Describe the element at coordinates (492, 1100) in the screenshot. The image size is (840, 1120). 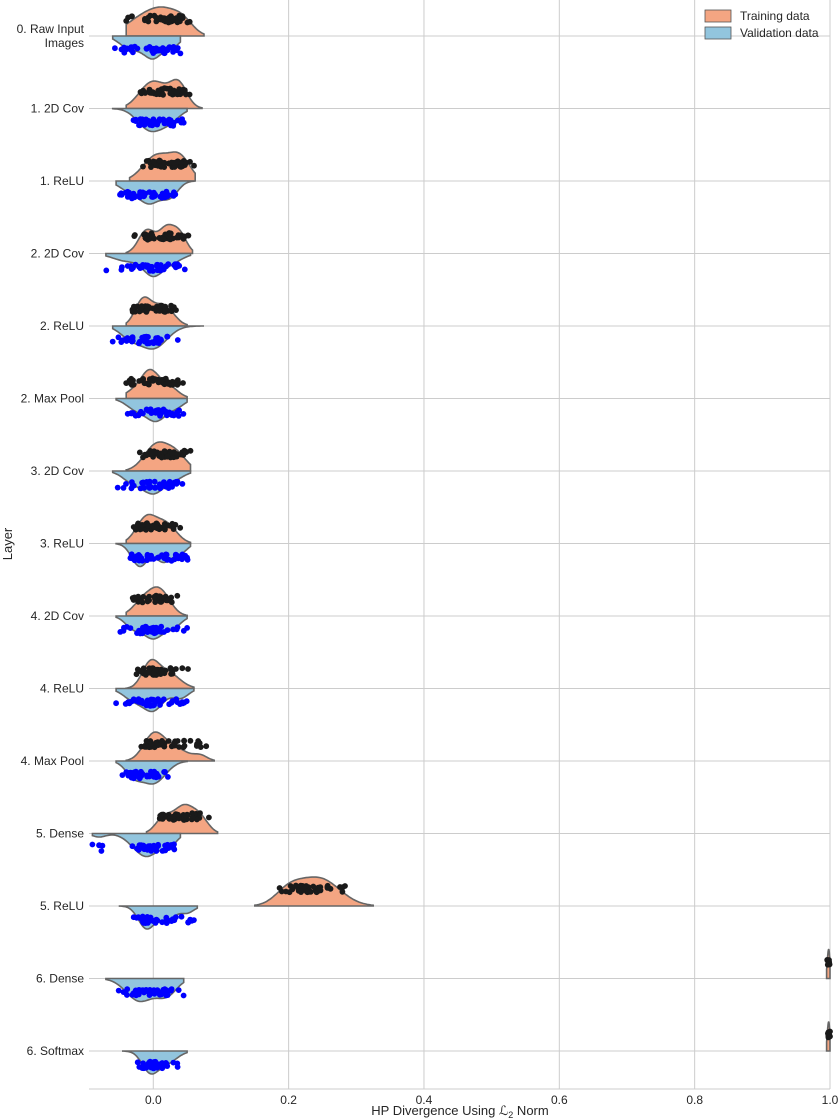
I see `x-tick-labels: 0.0 0.2 0.4 0.6 0.8 1.0` at that location.